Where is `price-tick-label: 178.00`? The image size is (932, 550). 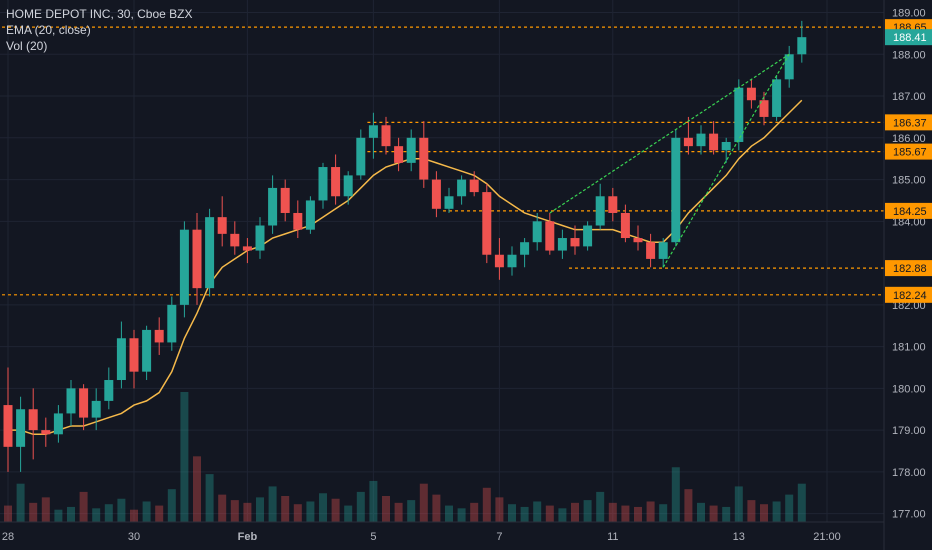 price-tick-label: 178.00 is located at coordinates (909, 473).